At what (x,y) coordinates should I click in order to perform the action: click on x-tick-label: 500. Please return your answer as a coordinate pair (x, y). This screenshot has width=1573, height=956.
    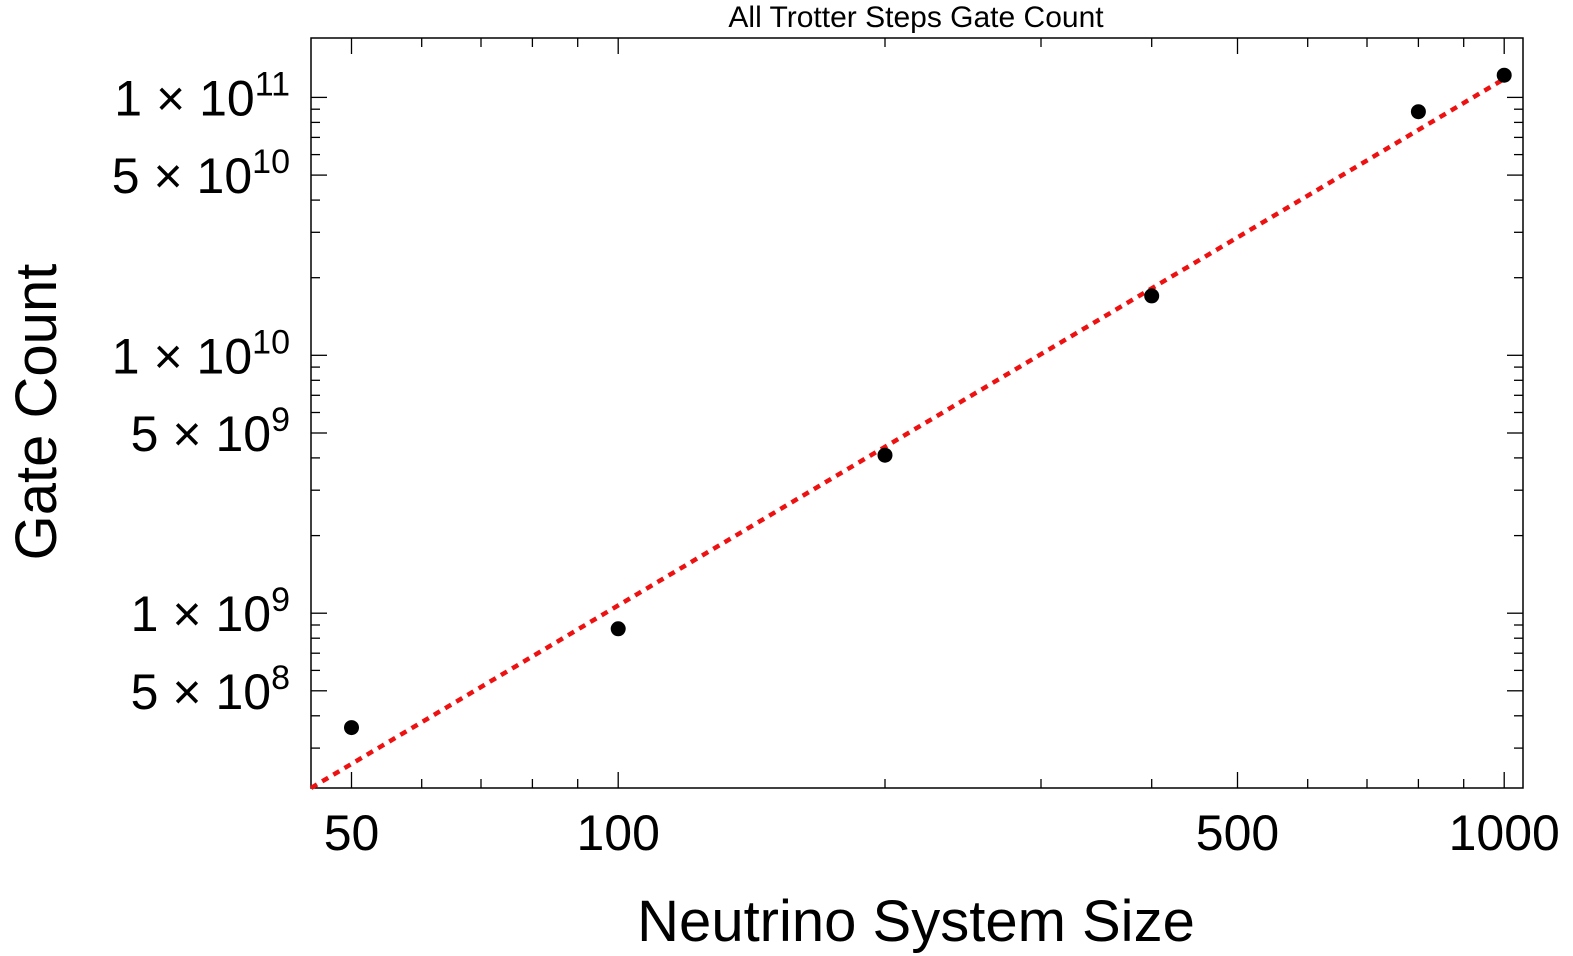
    Looking at the image, I should click on (1237, 833).